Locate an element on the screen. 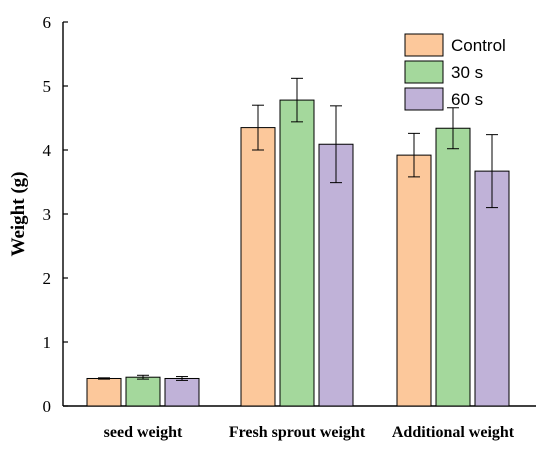 Image resolution: width=550 pixels, height=453 pixels. y-axis-label: Weight (g) is located at coordinates (18, 214).